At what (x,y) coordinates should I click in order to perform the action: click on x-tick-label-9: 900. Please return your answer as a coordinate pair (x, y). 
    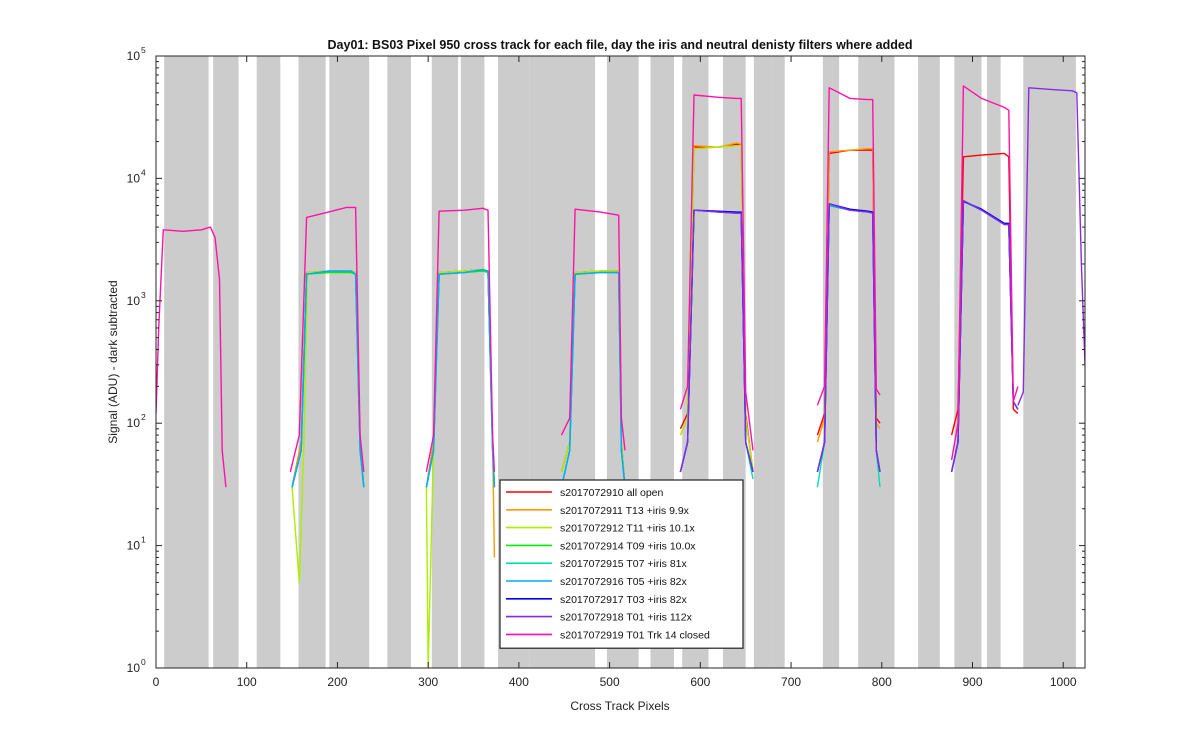
    Looking at the image, I should click on (972, 682).